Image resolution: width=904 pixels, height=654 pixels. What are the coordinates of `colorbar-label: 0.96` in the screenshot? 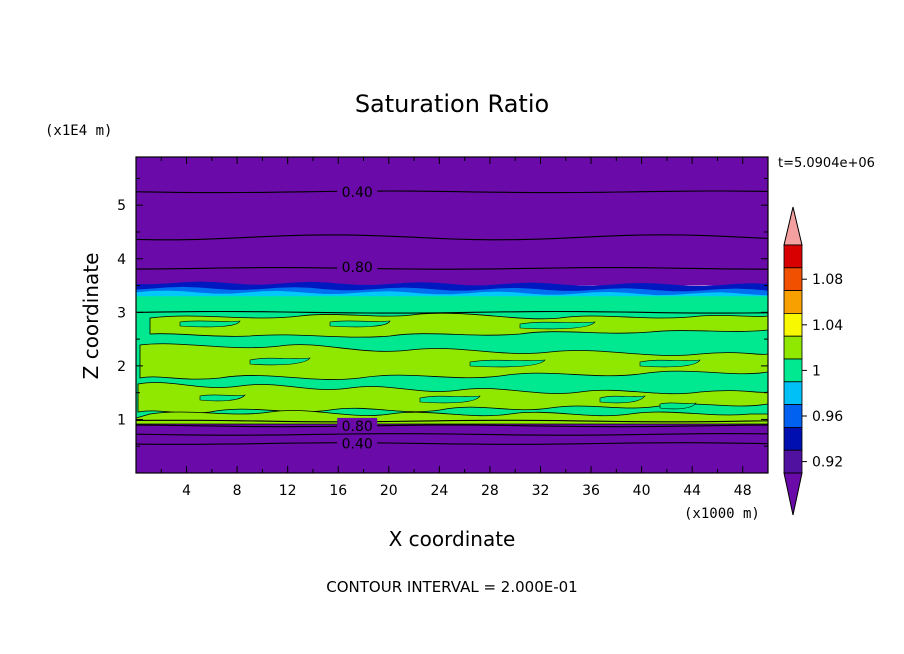 It's located at (827, 417).